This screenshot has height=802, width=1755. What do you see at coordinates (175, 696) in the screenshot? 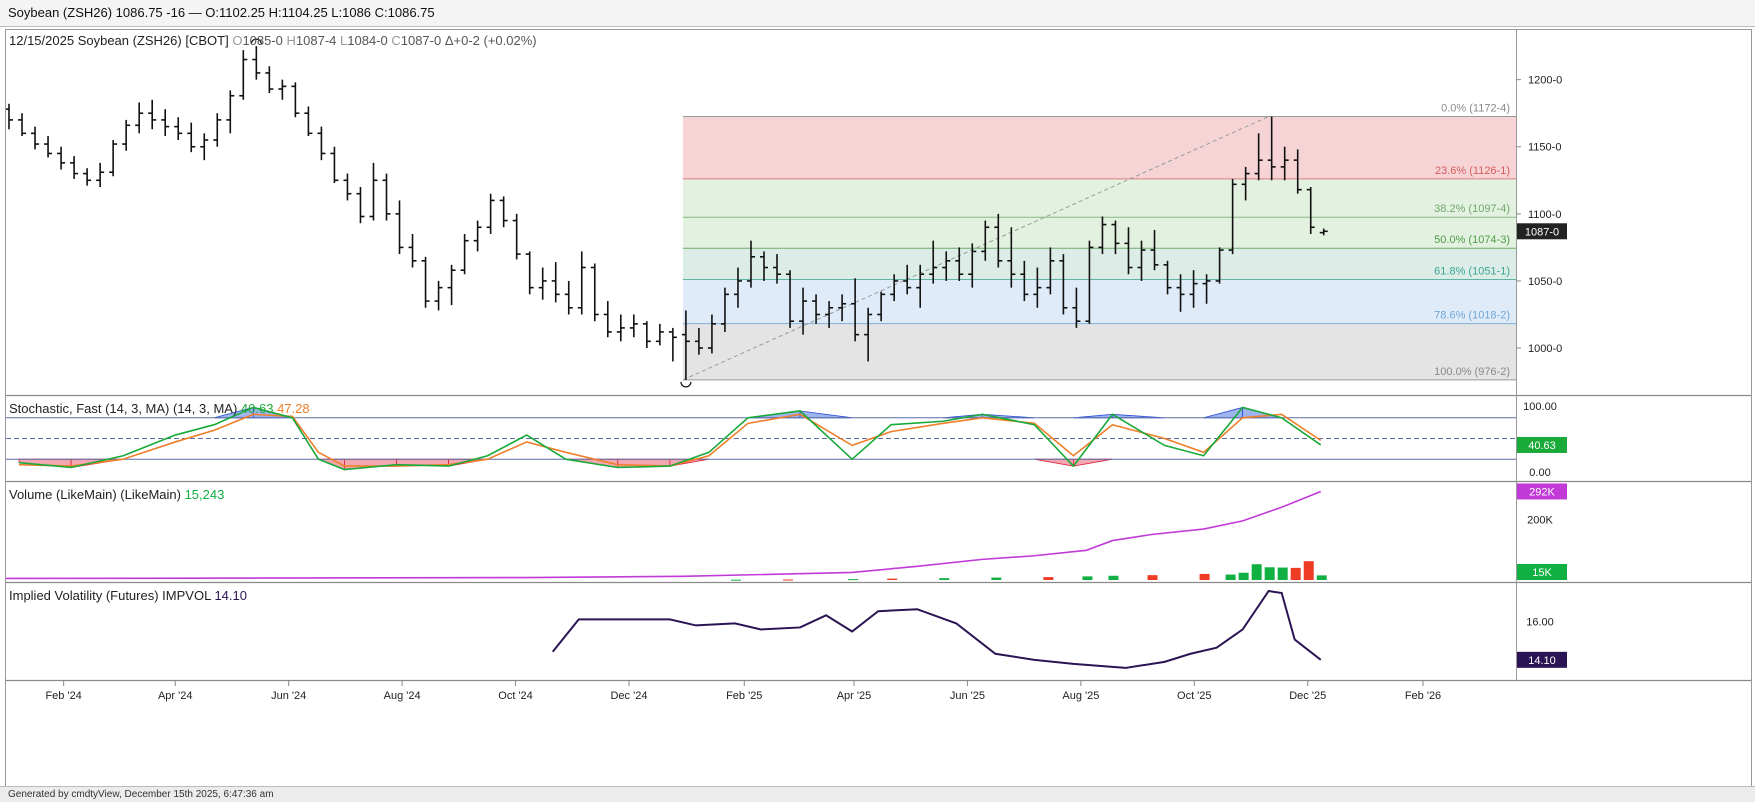
I see `x-tick-label: Apr '24` at bounding box center [175, 696].